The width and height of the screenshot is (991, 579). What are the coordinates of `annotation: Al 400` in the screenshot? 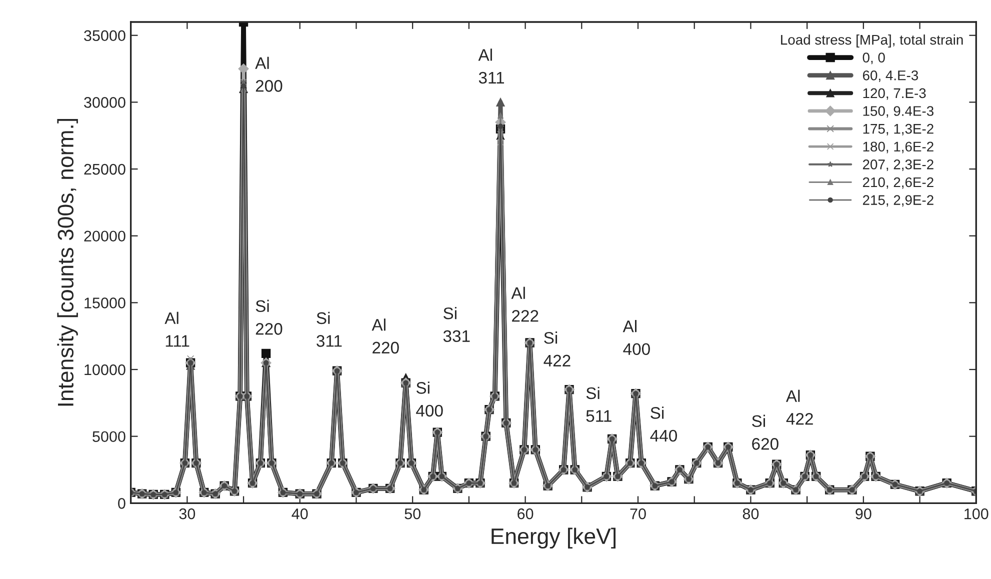 It's located at (636, 338).